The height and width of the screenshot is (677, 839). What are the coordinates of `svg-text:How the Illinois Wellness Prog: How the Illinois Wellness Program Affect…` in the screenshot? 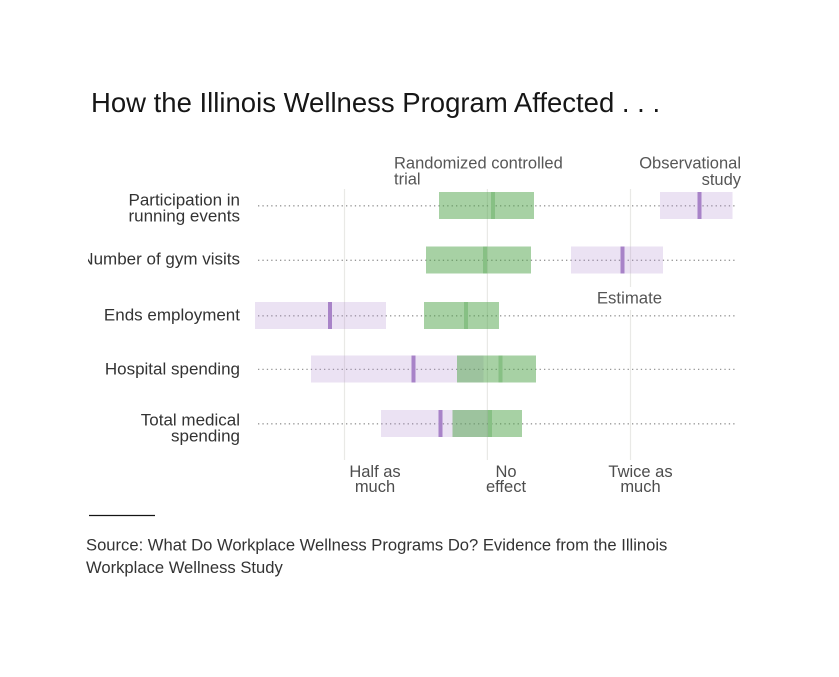 It's located at (375, 102).